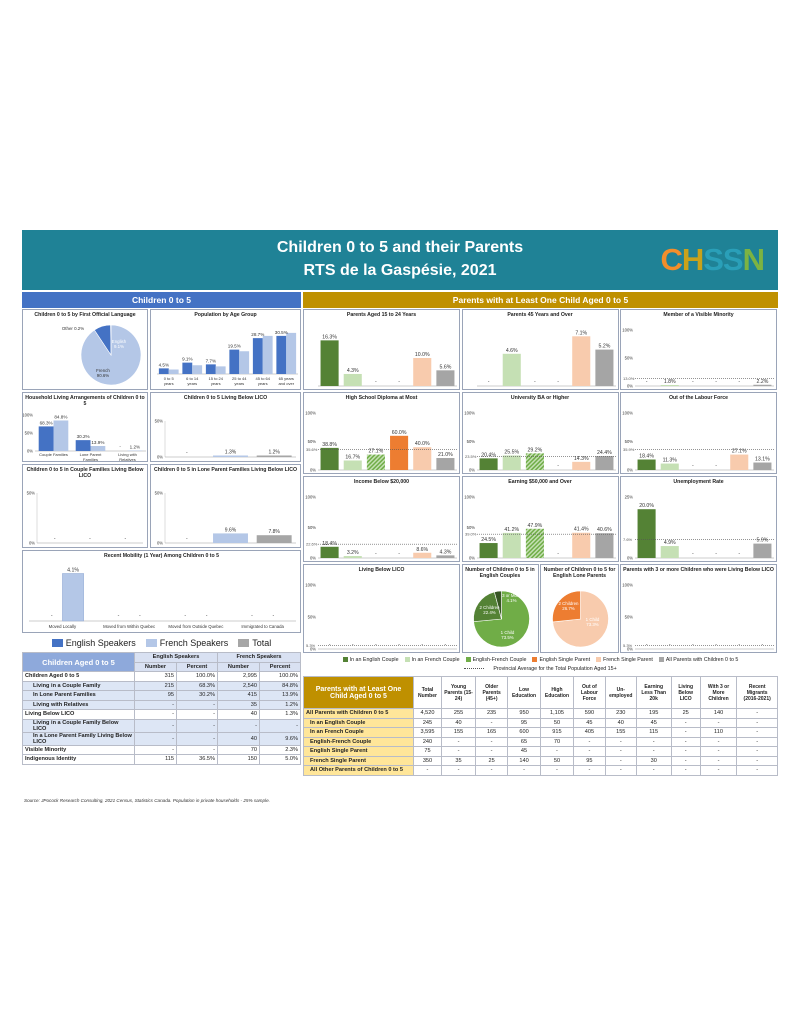  Describe the element at coordinates (646, 506) in the screenshot. I see `bar-value-label: 20.0%` at that location.